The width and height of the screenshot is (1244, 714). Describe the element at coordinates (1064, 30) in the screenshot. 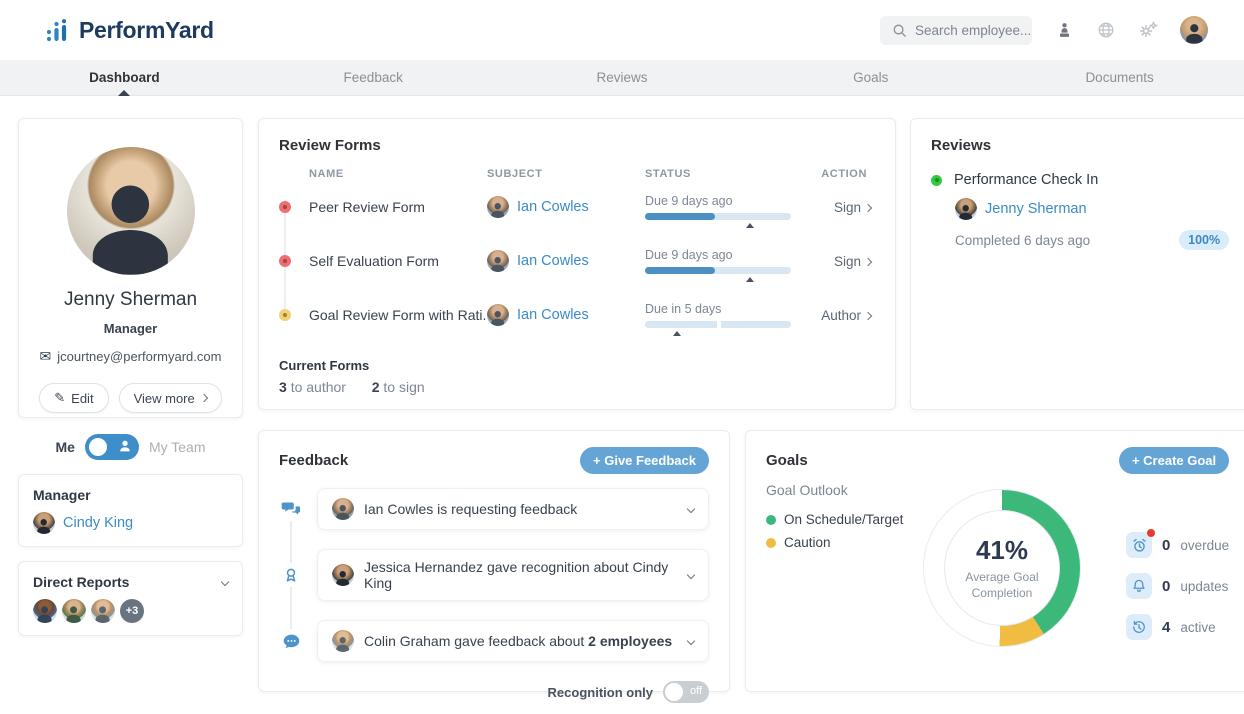

I see `org-directory-icon` at that location.